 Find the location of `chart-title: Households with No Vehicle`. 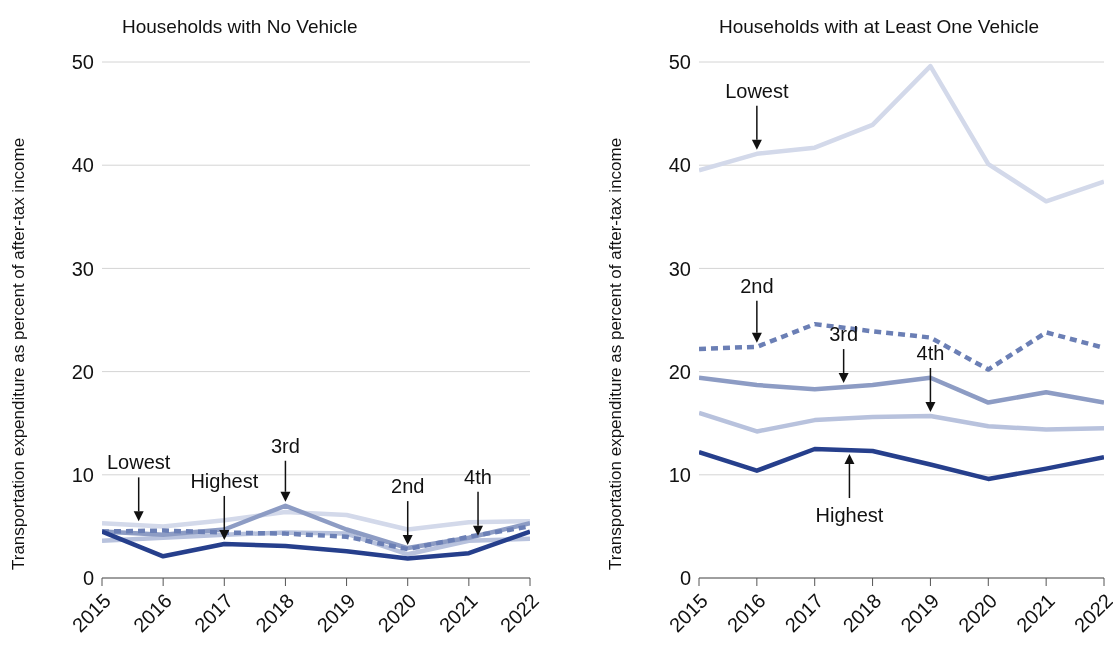

chart-title: Households with No Vehicle is located at coordinates (240, 27).